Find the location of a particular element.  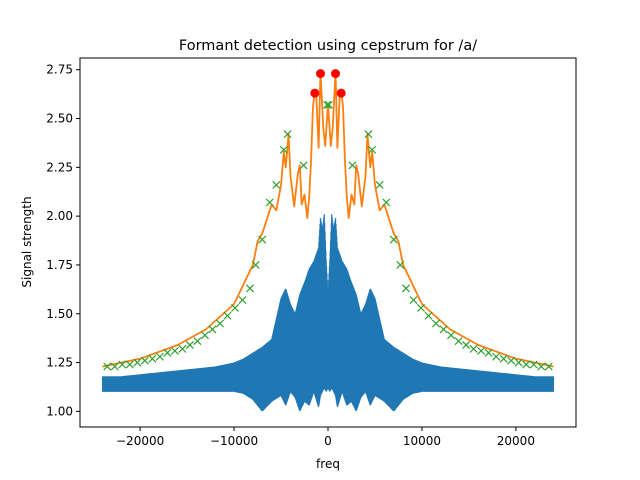

y-axis-ticks: 1.00 1.25 1.50 1.75 2.00 2.25 2.50 2.75 is located at coordinates (63, 240).